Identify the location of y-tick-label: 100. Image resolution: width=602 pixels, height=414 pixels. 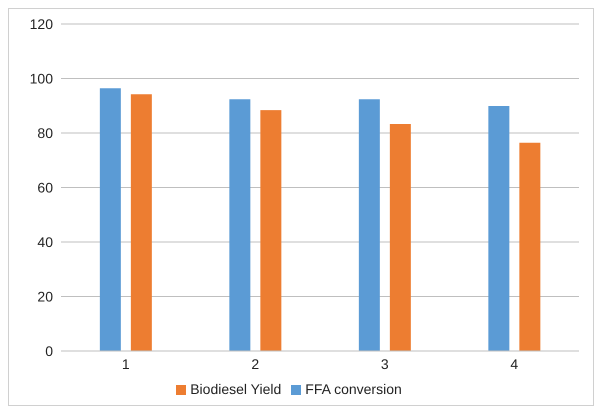
(42, 78).